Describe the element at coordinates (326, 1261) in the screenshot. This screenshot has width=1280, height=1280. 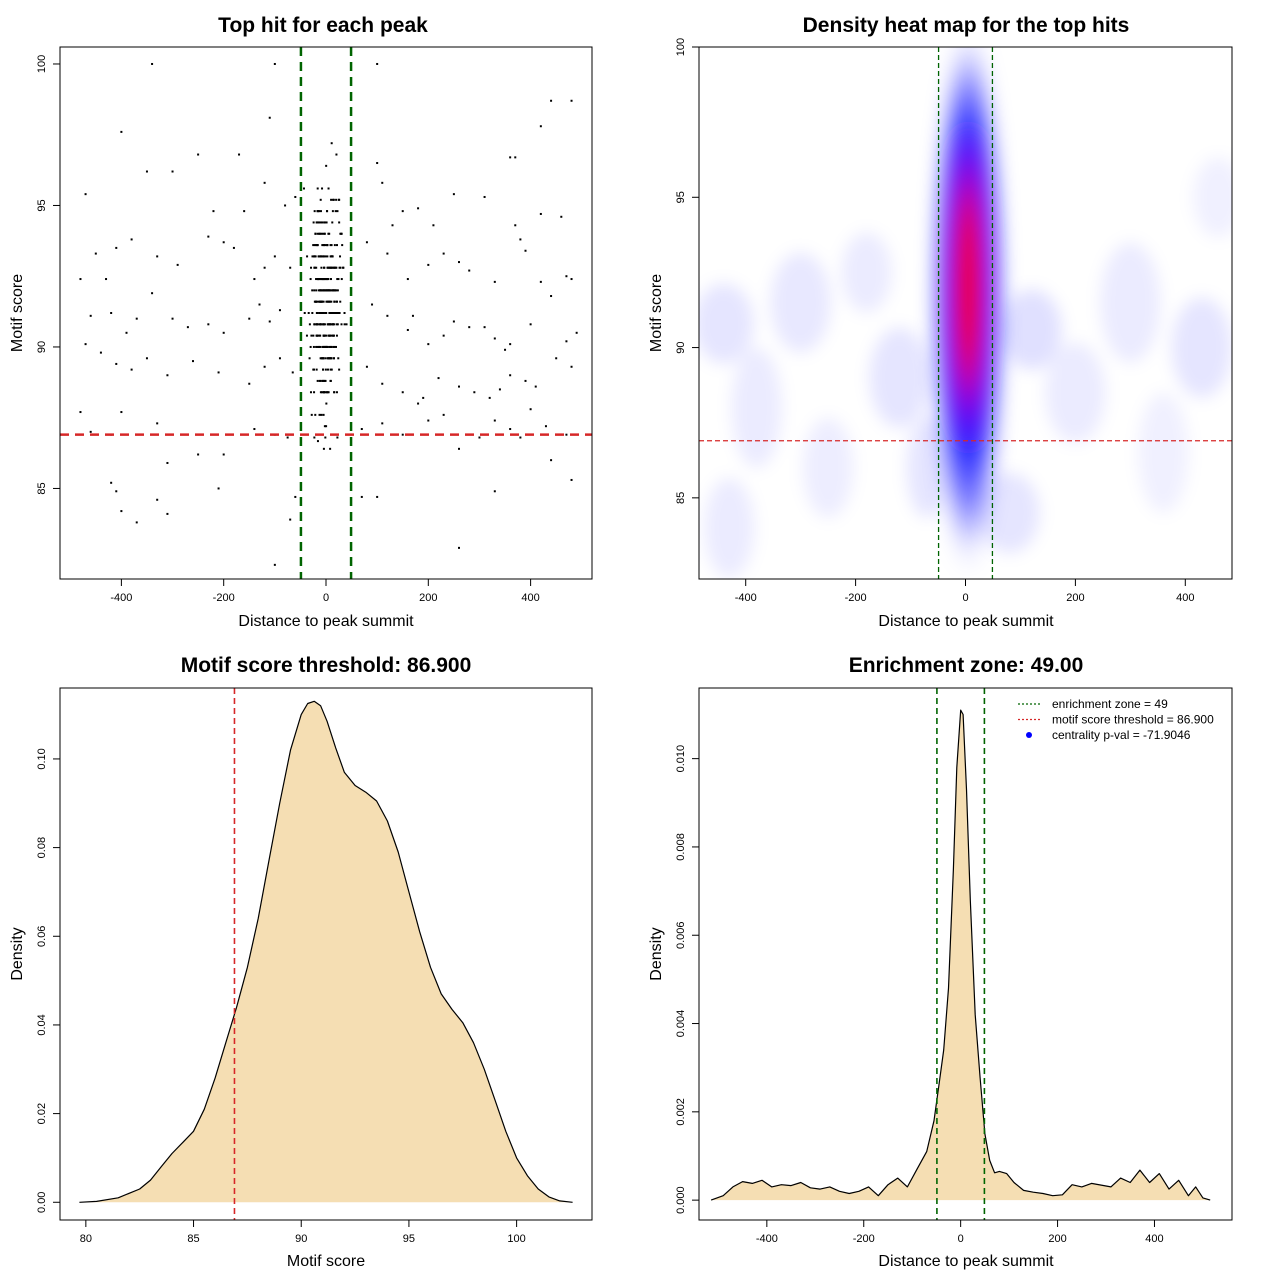
I see `score-density-xlabel: Motif score` at that location.